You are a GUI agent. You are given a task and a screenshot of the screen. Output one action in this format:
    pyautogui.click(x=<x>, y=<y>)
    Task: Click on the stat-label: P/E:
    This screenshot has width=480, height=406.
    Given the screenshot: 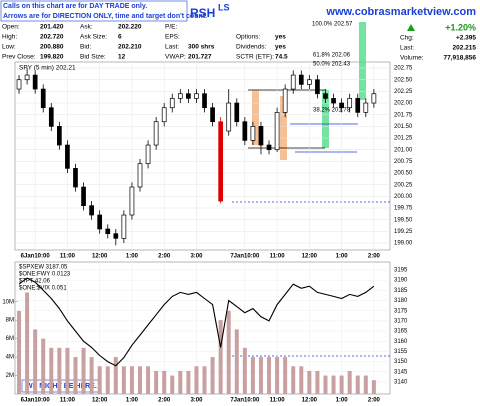 What is the action you would take?
    pyautogui.click(x=171, y=27)
    